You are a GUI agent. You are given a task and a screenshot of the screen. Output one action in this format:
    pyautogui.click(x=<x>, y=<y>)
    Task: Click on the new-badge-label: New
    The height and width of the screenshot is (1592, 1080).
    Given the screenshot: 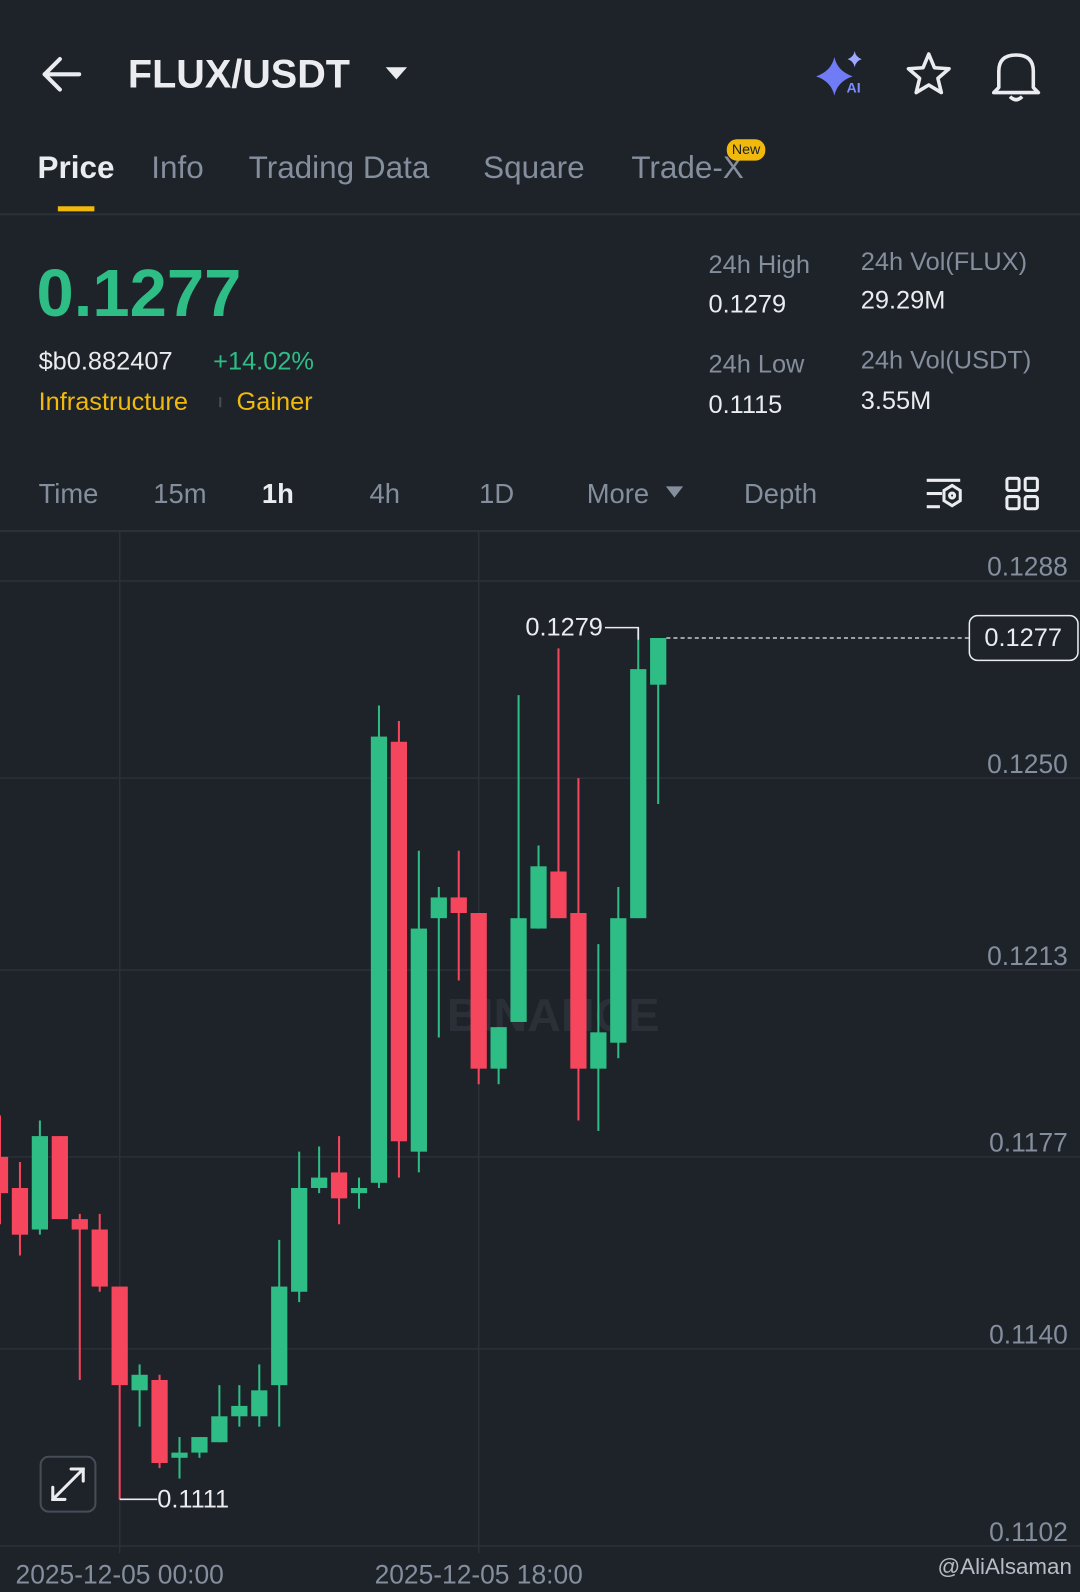 What is the action you would take?
    pyautogui.click(x=746, y=150)
    